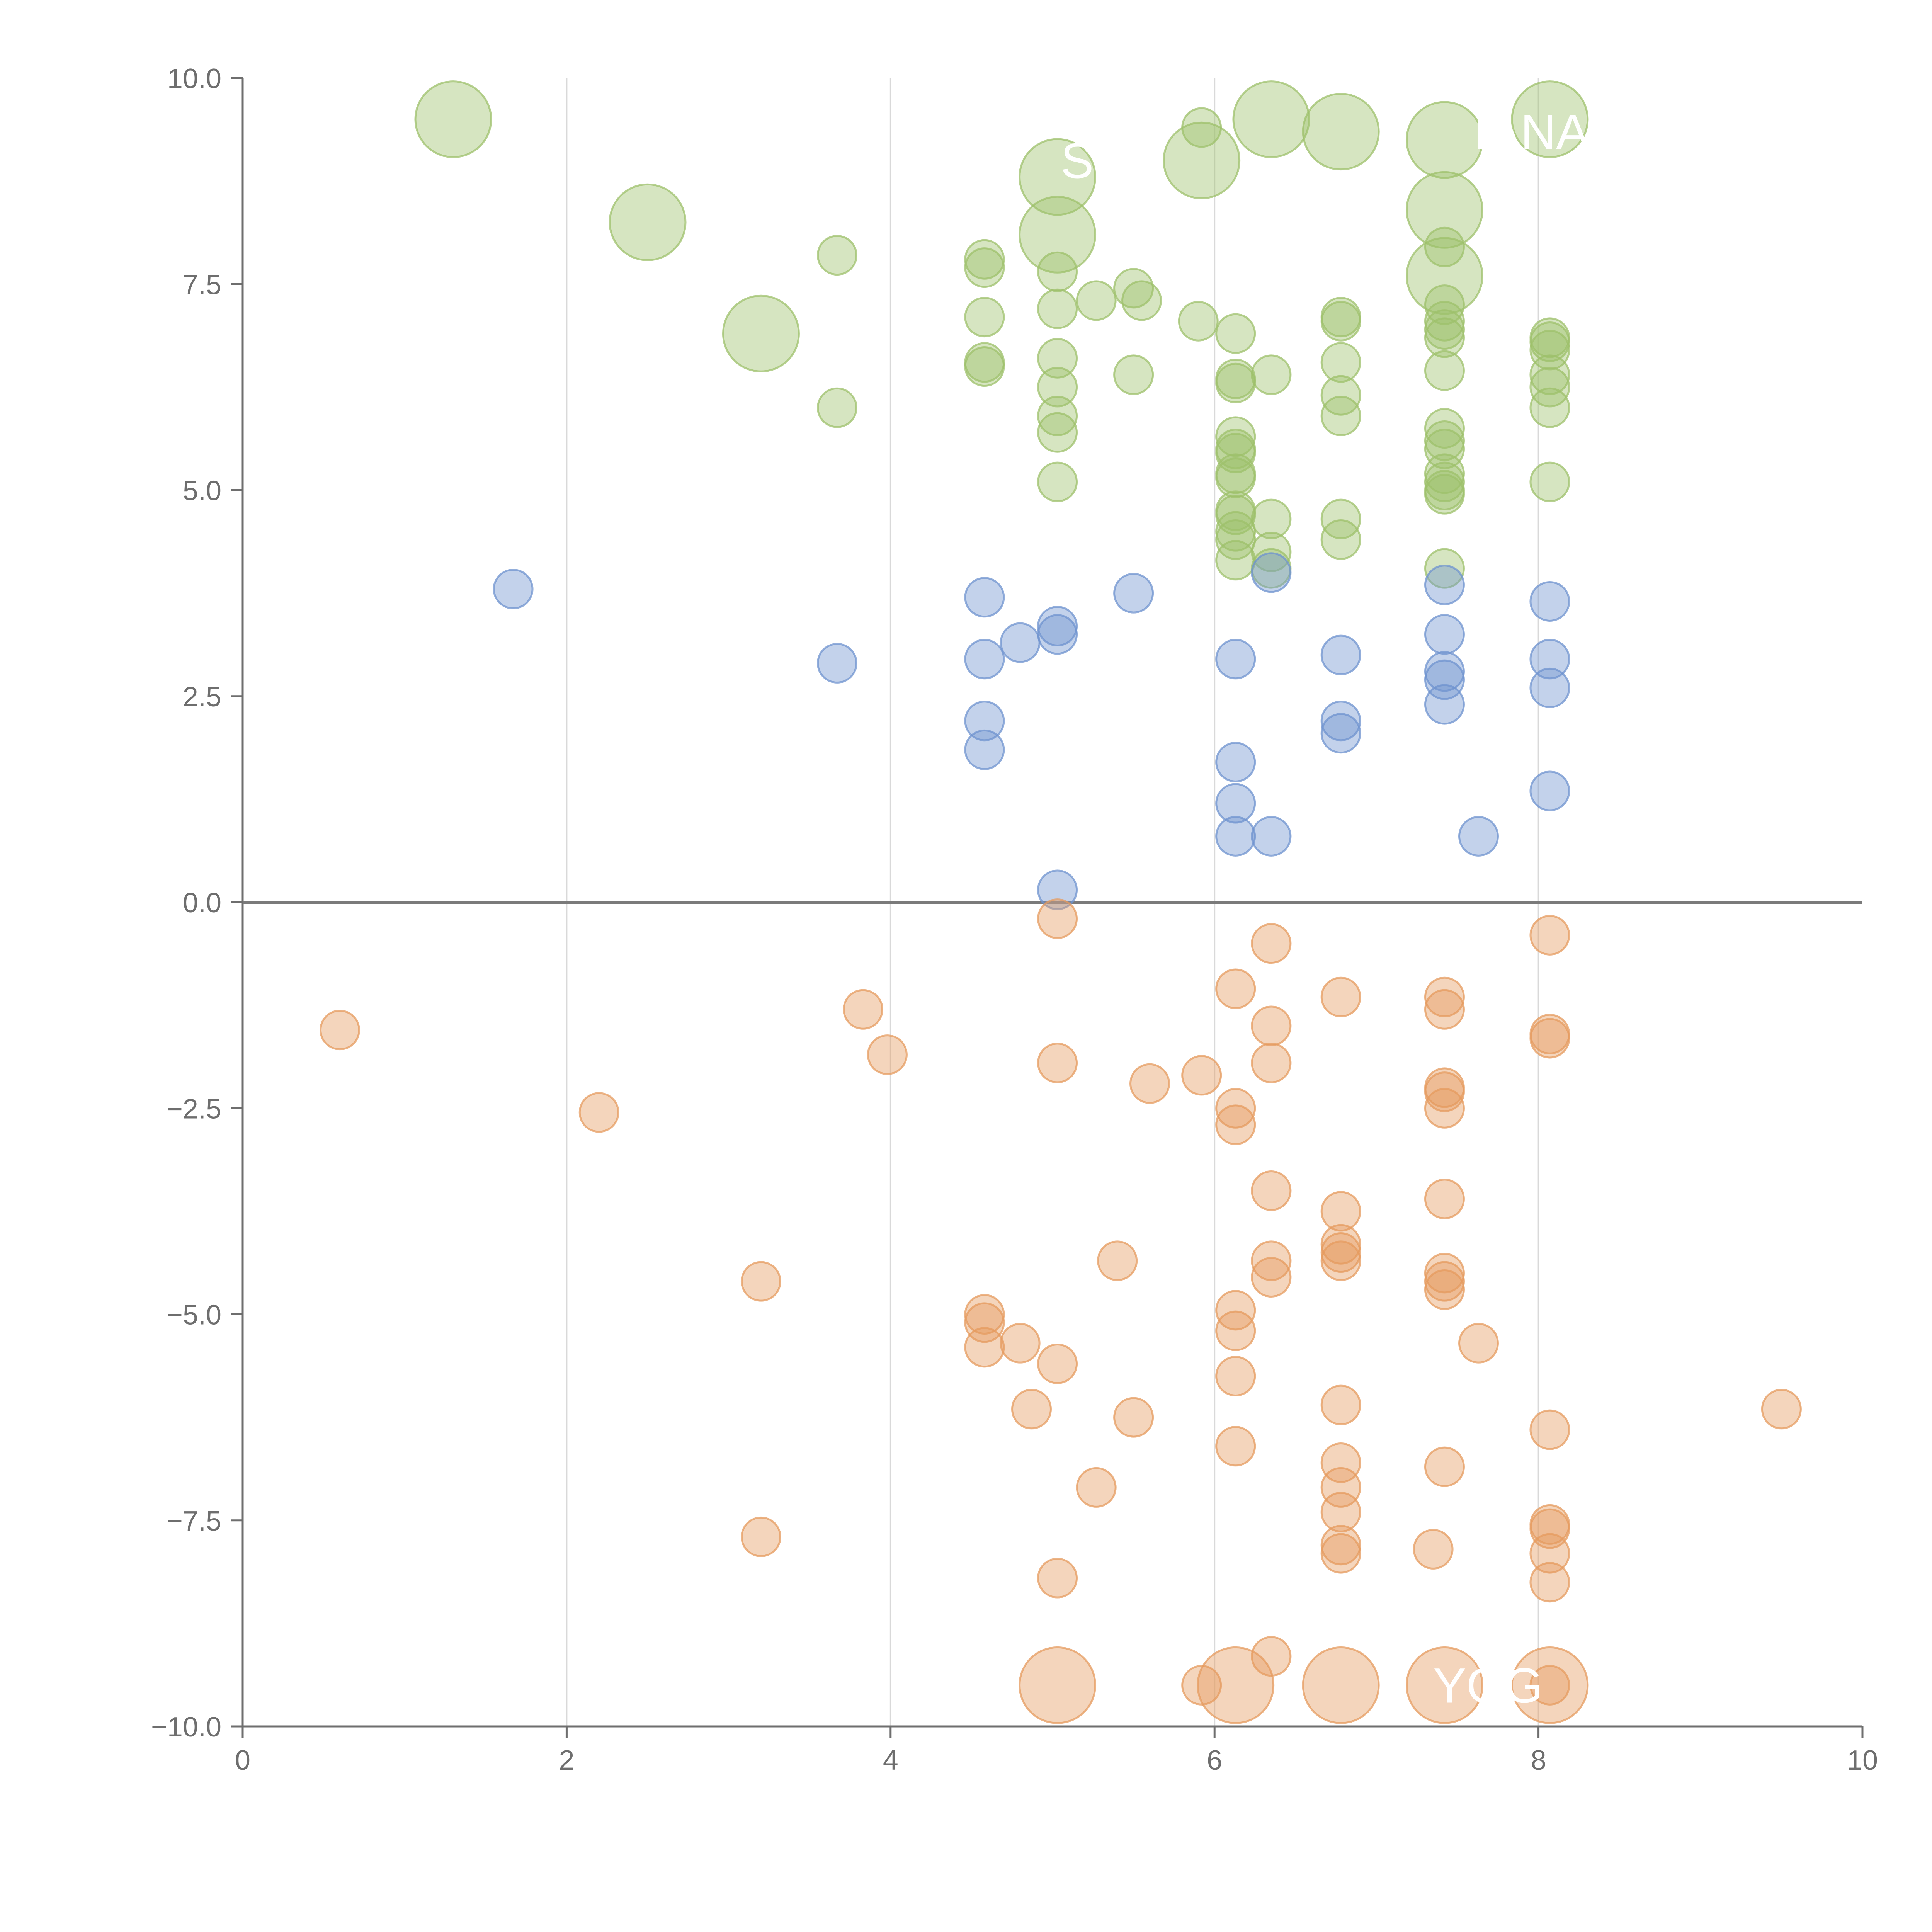 This screenshot has width=1932, height=1932. Describe the element at coordinates (194, 1109) in the screenshot. I see `y-tick-label: −2.5` at that location.